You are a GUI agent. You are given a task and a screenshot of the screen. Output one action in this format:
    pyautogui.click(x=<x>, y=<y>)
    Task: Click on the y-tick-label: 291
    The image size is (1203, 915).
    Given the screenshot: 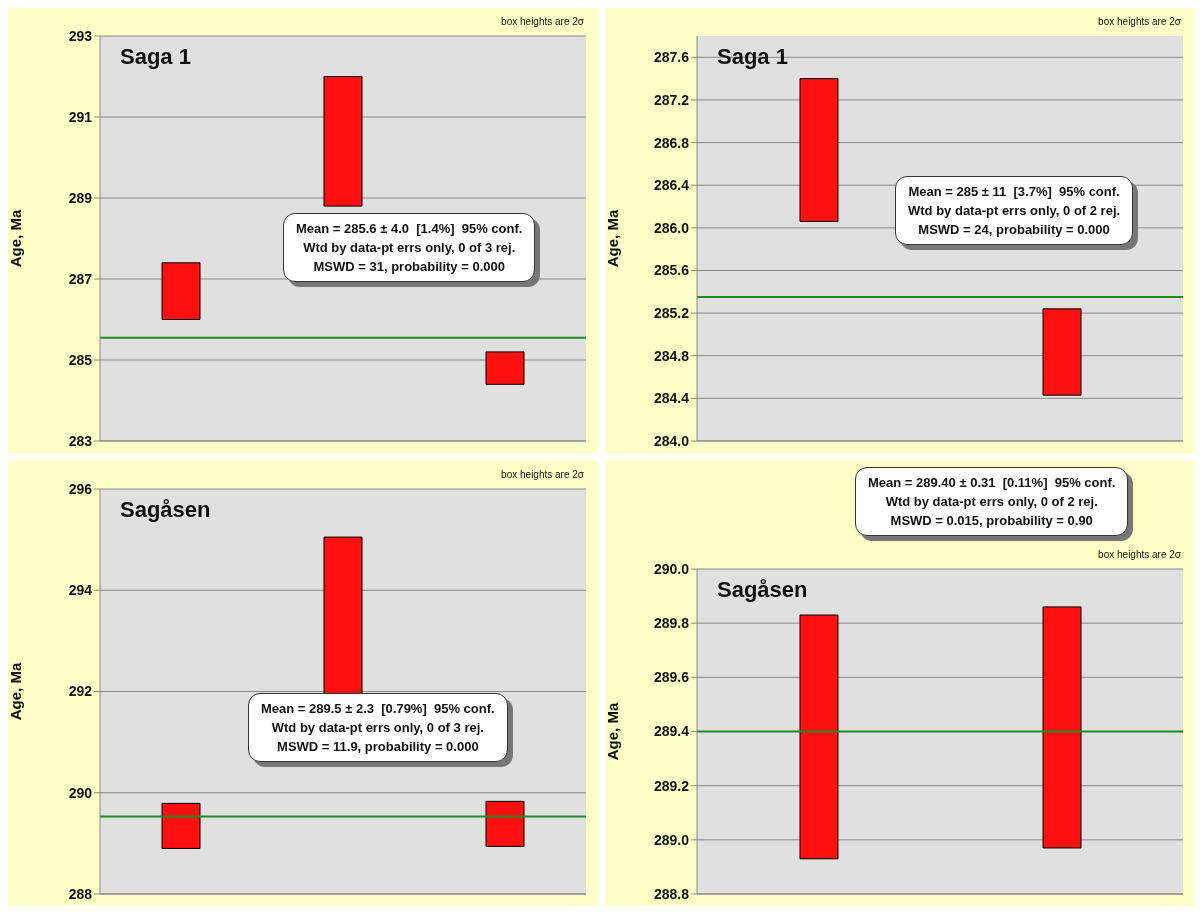 What is the action you would take?
    pyautogui.click(x=80, y=116)
    